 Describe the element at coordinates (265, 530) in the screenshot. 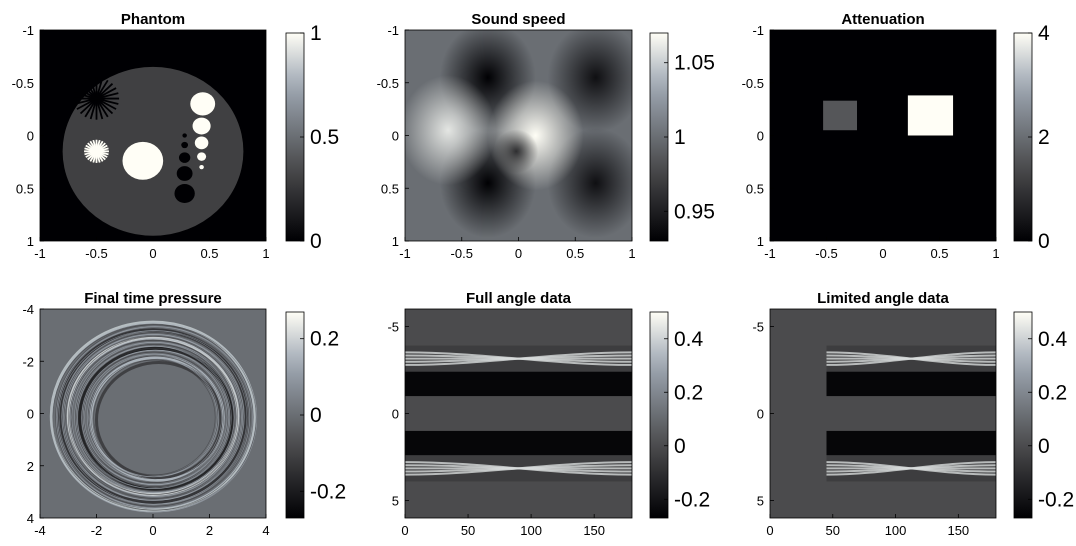

I see `x-tick-label: 4` at that location.